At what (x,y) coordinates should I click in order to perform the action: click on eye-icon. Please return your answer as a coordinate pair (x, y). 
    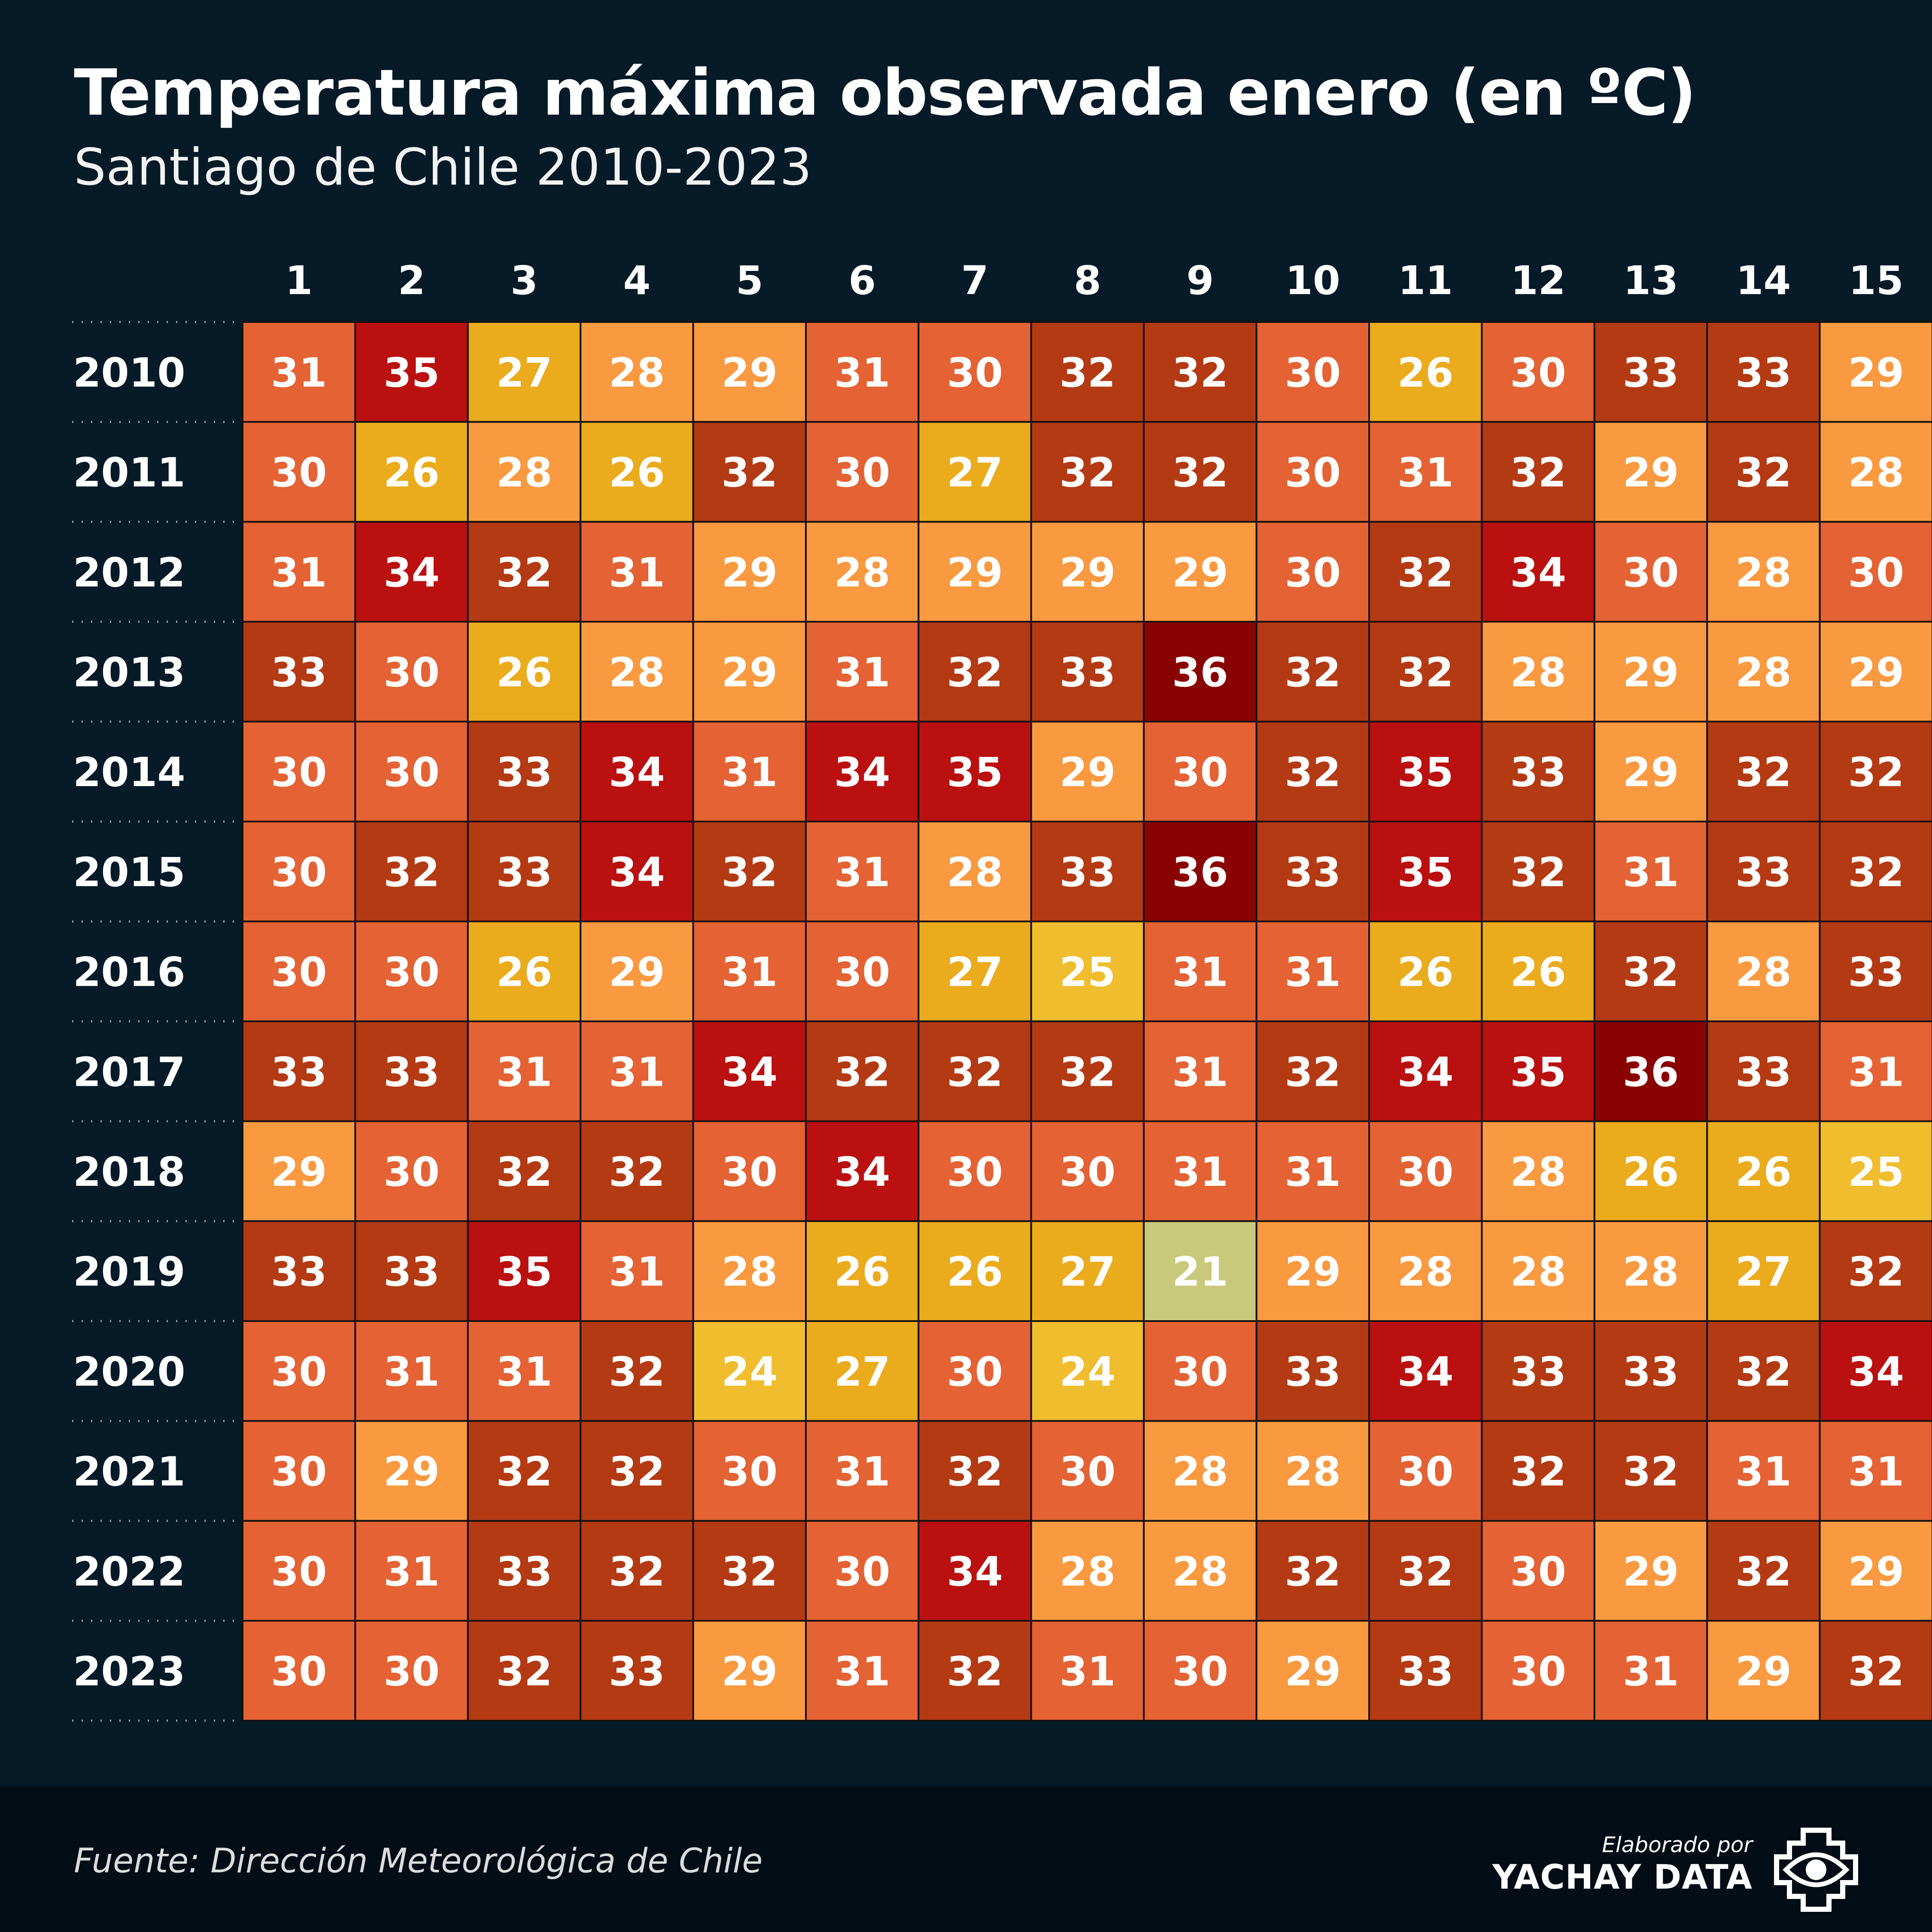
    Looking at the image, I should click on (1816, 1870).